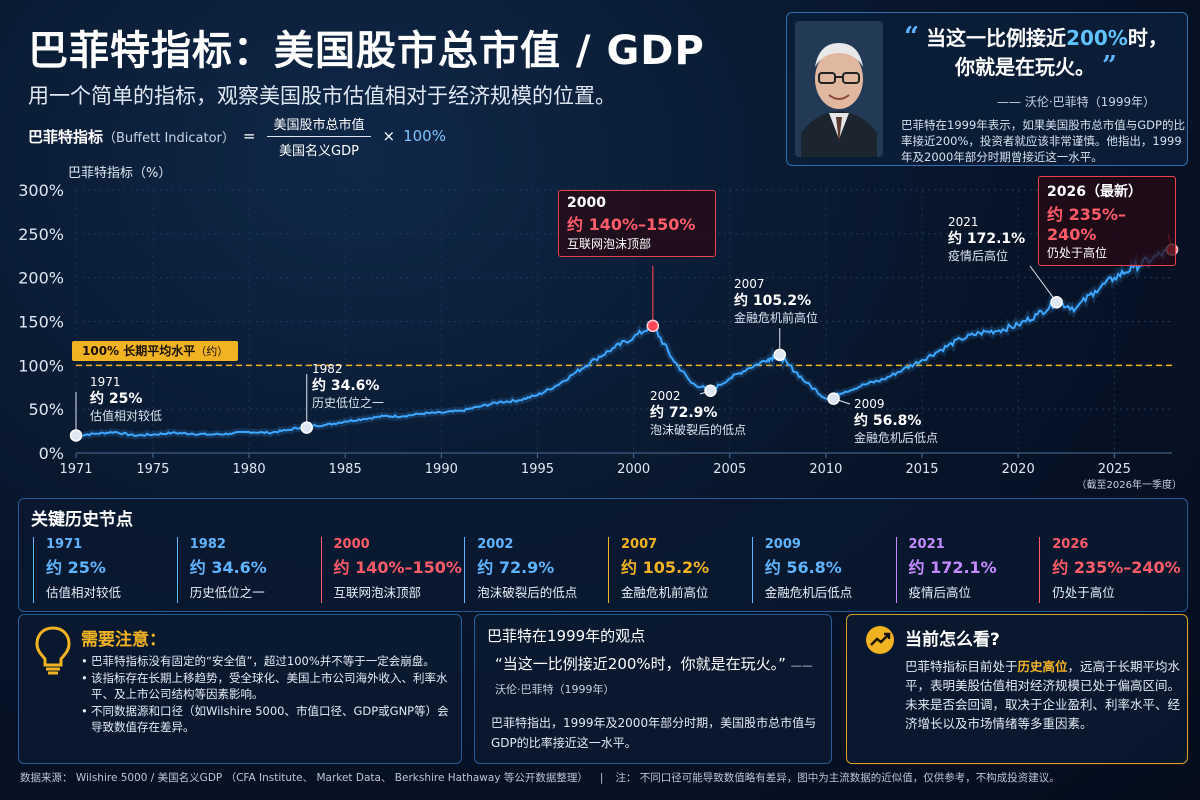 The width and height of the screenshot is (1200, 800). What do you see at coordinates (1097, 38) in the screenshot?
I see `quote-line1-highlight: 200%` at bounding box center [1097, 38].